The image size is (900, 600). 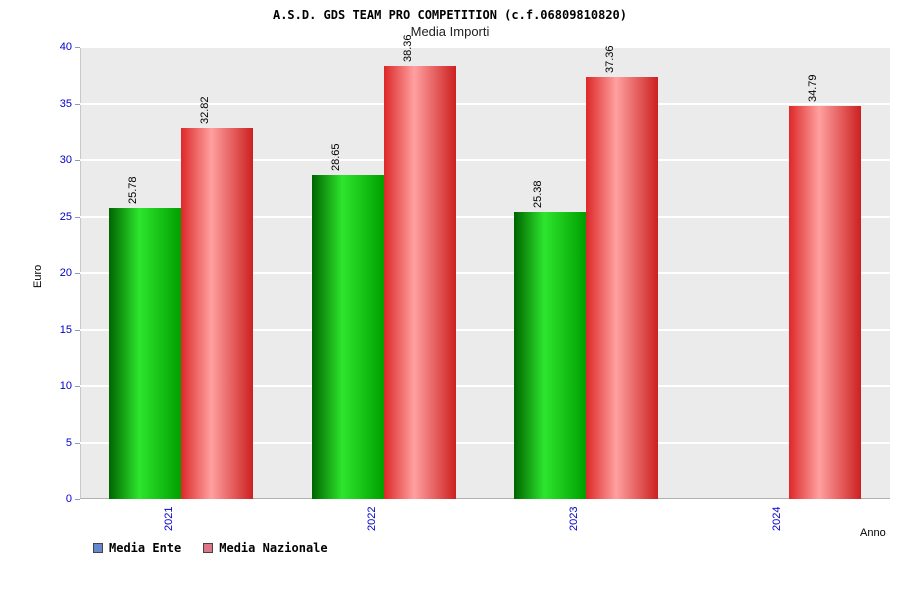 I want to click on bar-media-ente-2021, so click(x=145, y=353).